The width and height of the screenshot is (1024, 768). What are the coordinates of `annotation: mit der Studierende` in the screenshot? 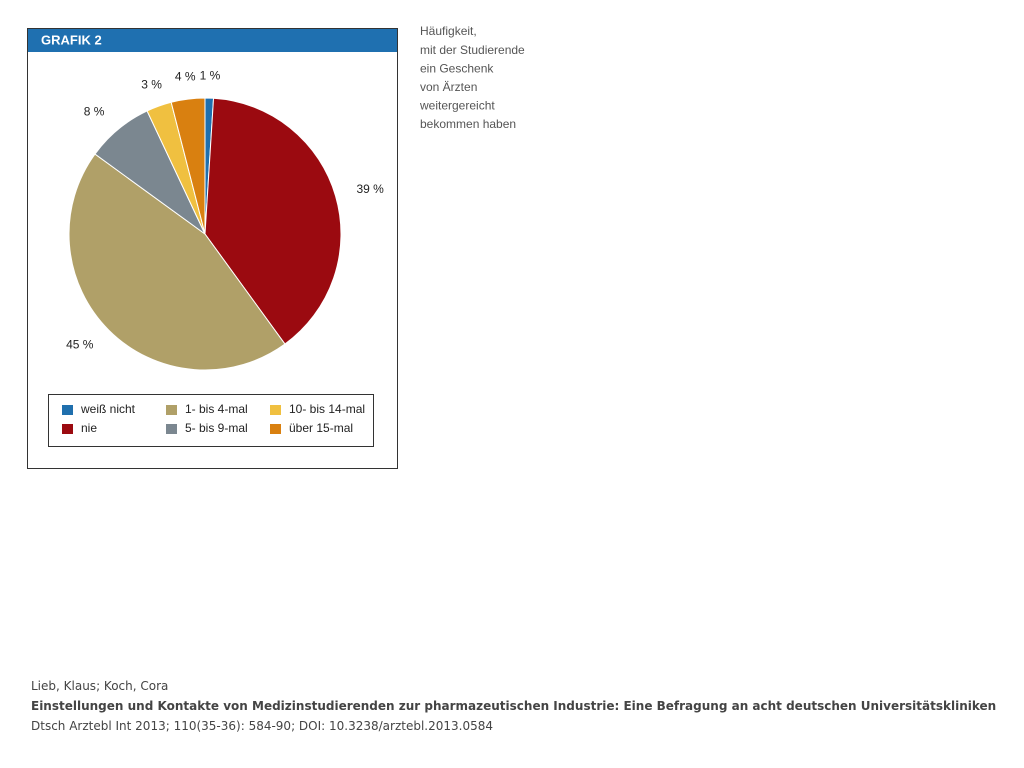 It's located at (472, 50).